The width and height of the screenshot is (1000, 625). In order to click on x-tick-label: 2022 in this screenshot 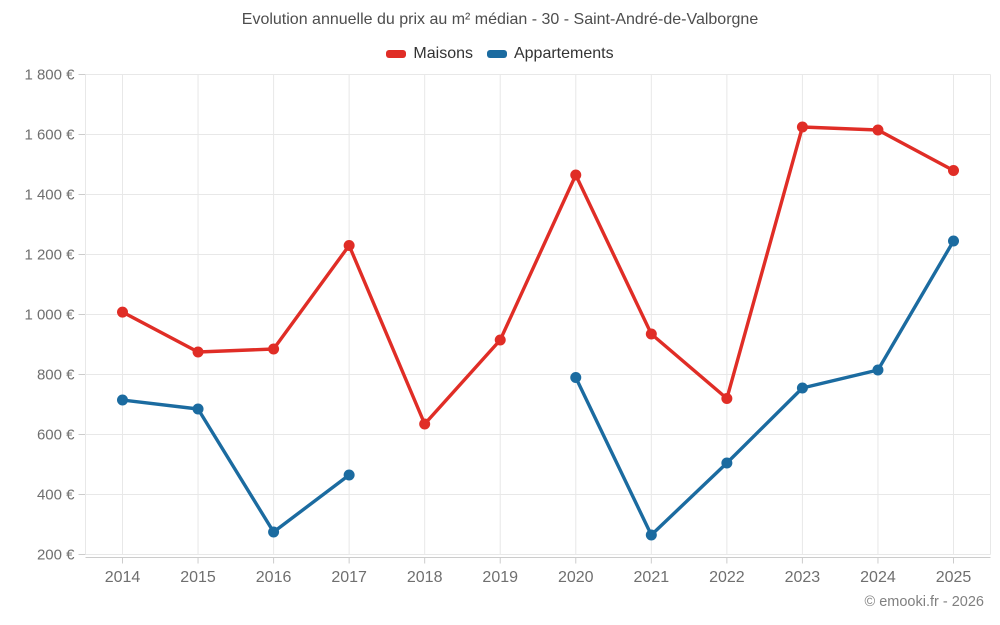, I will do `click(727, 577)`.